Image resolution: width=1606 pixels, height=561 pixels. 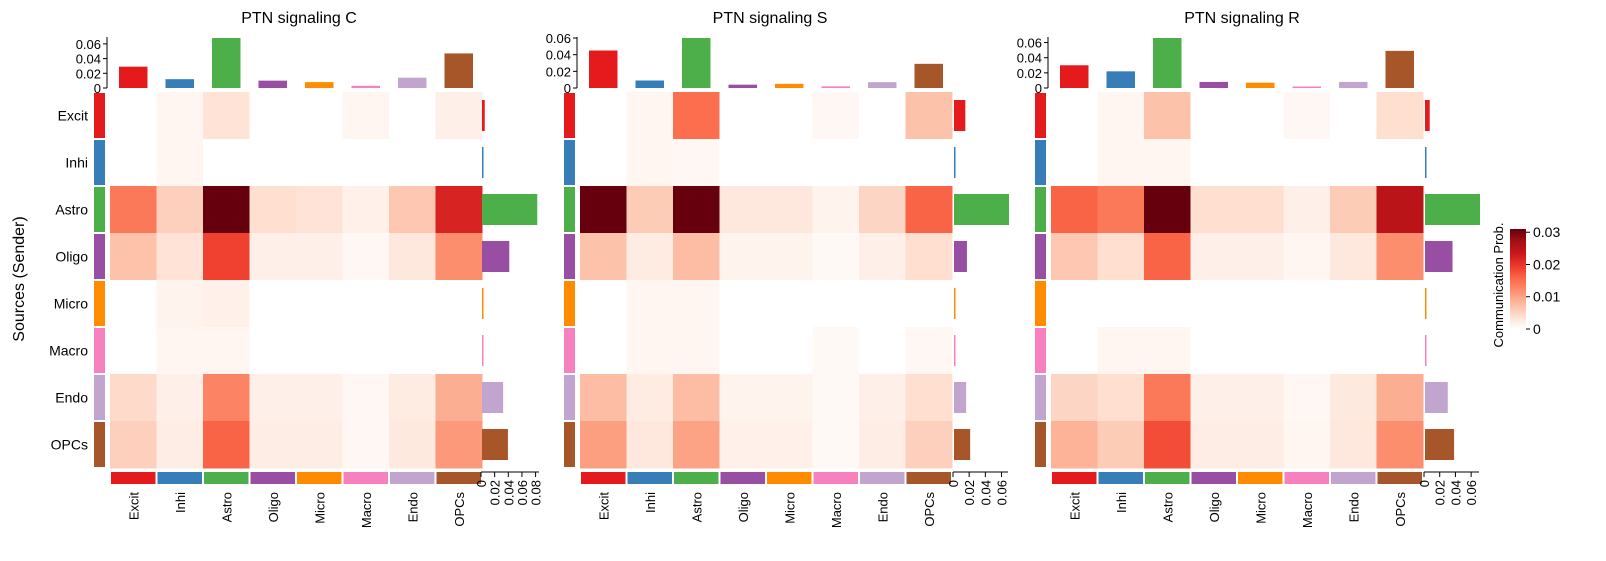 I want to click on right-bar-tick-label: 0.06, so click(x=522, y=492).